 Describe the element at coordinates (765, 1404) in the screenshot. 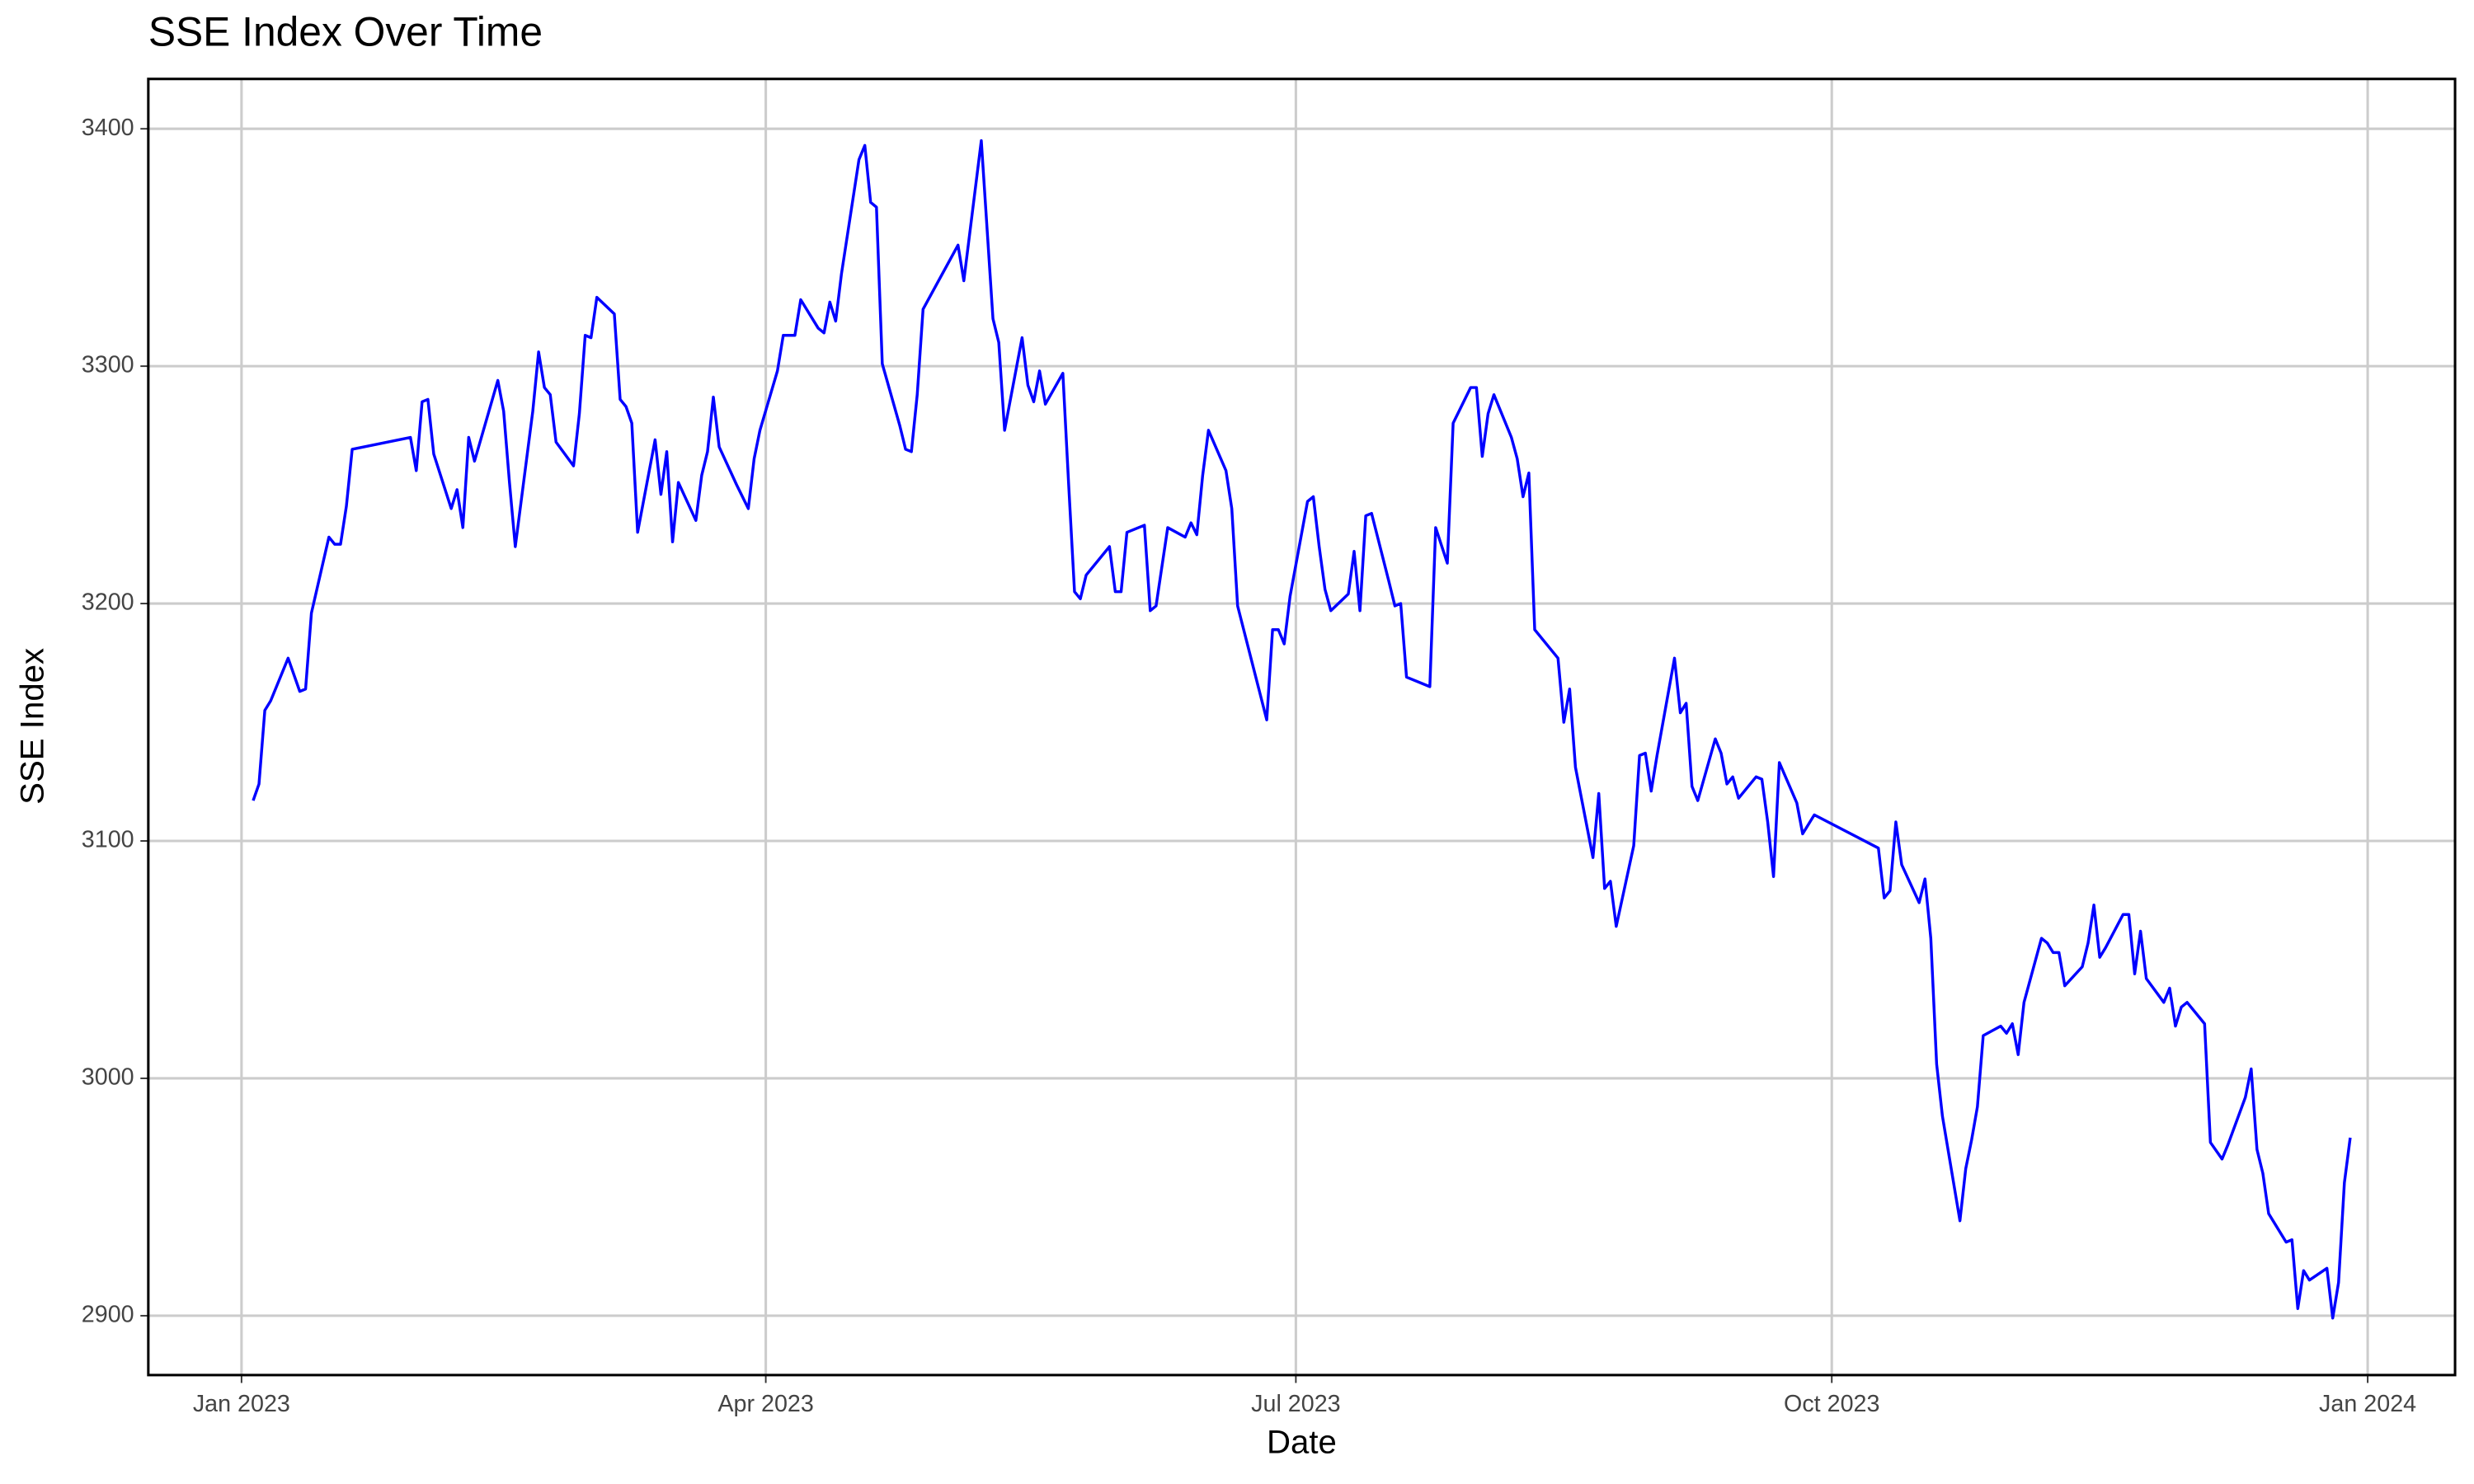

I see `x-tick-label: Apr 2023` at that location.